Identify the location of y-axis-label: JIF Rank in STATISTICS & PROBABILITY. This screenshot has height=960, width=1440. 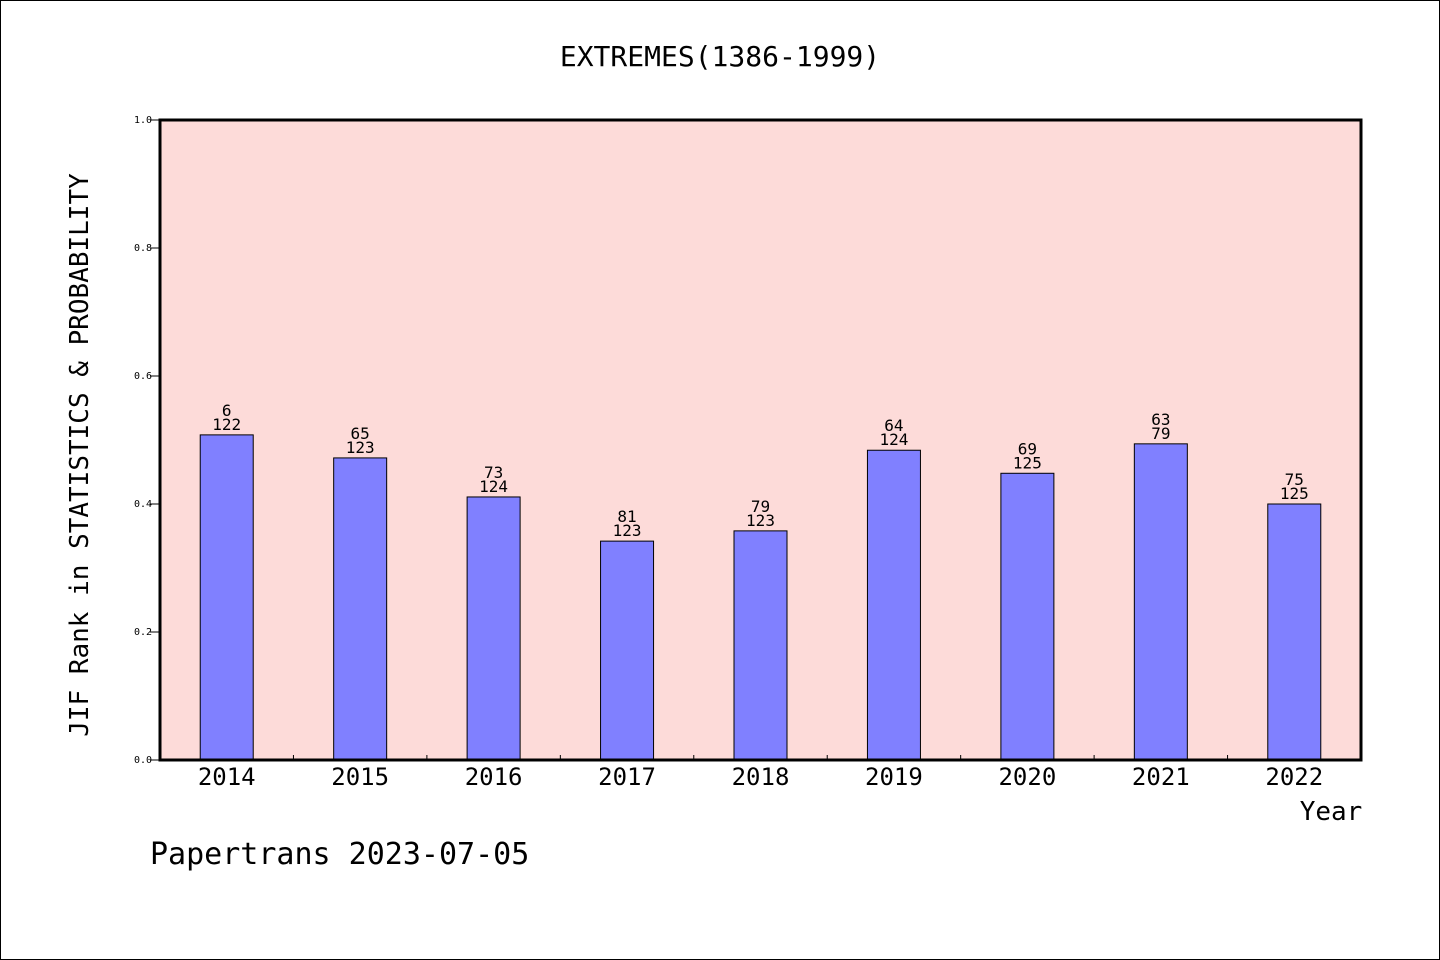
(80, 455).